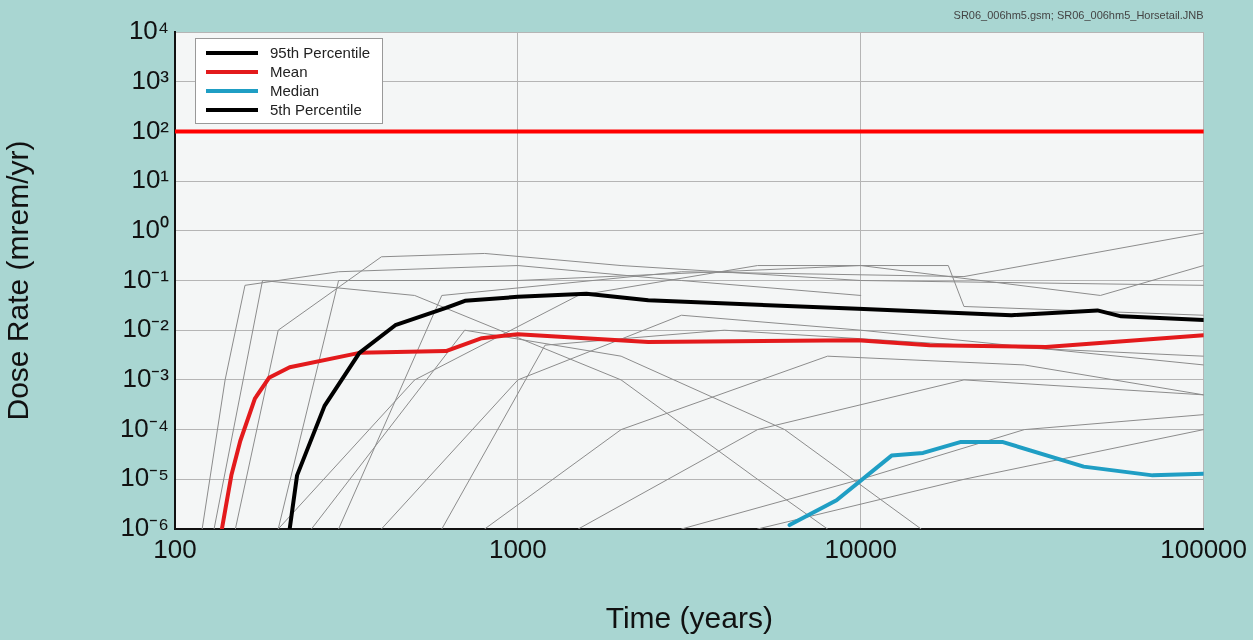  Describe the element at coordinates (289, 71) in the screenshot. I see `legend-label: Mean` at that location.